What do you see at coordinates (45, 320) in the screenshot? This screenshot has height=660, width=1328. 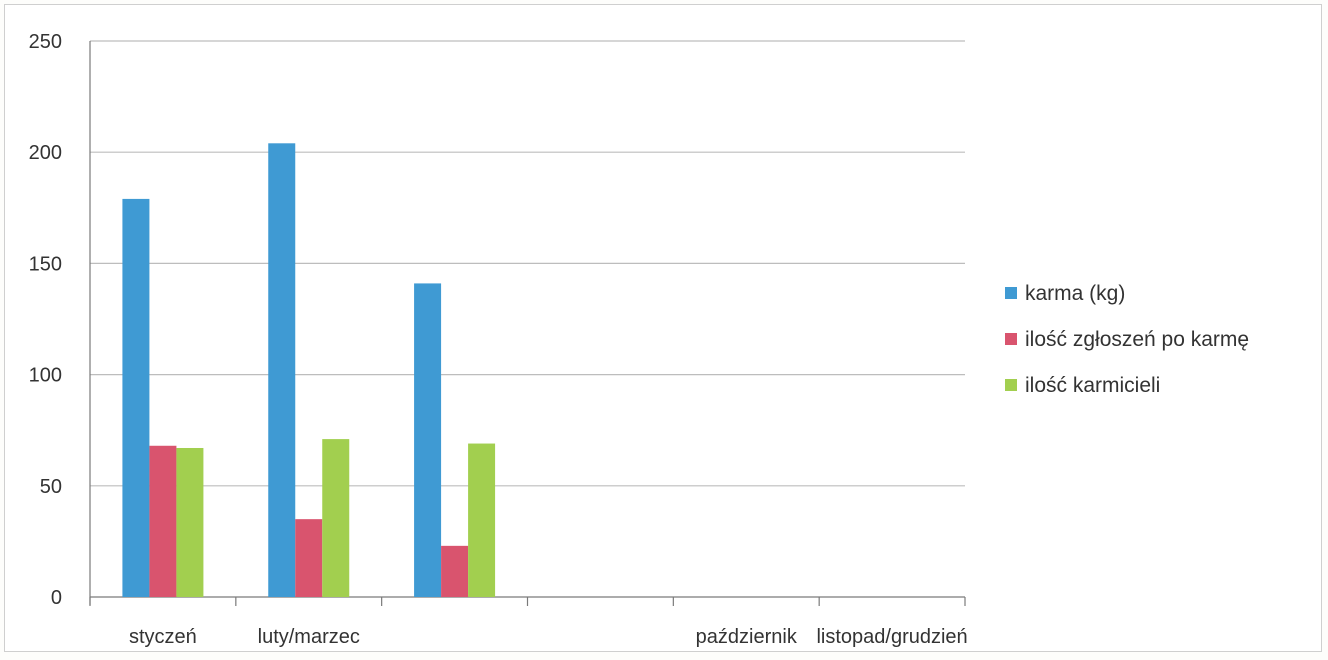 I see `y-tick-labels: 0 50 100 150 200 250` at bounding box center [45, 320].